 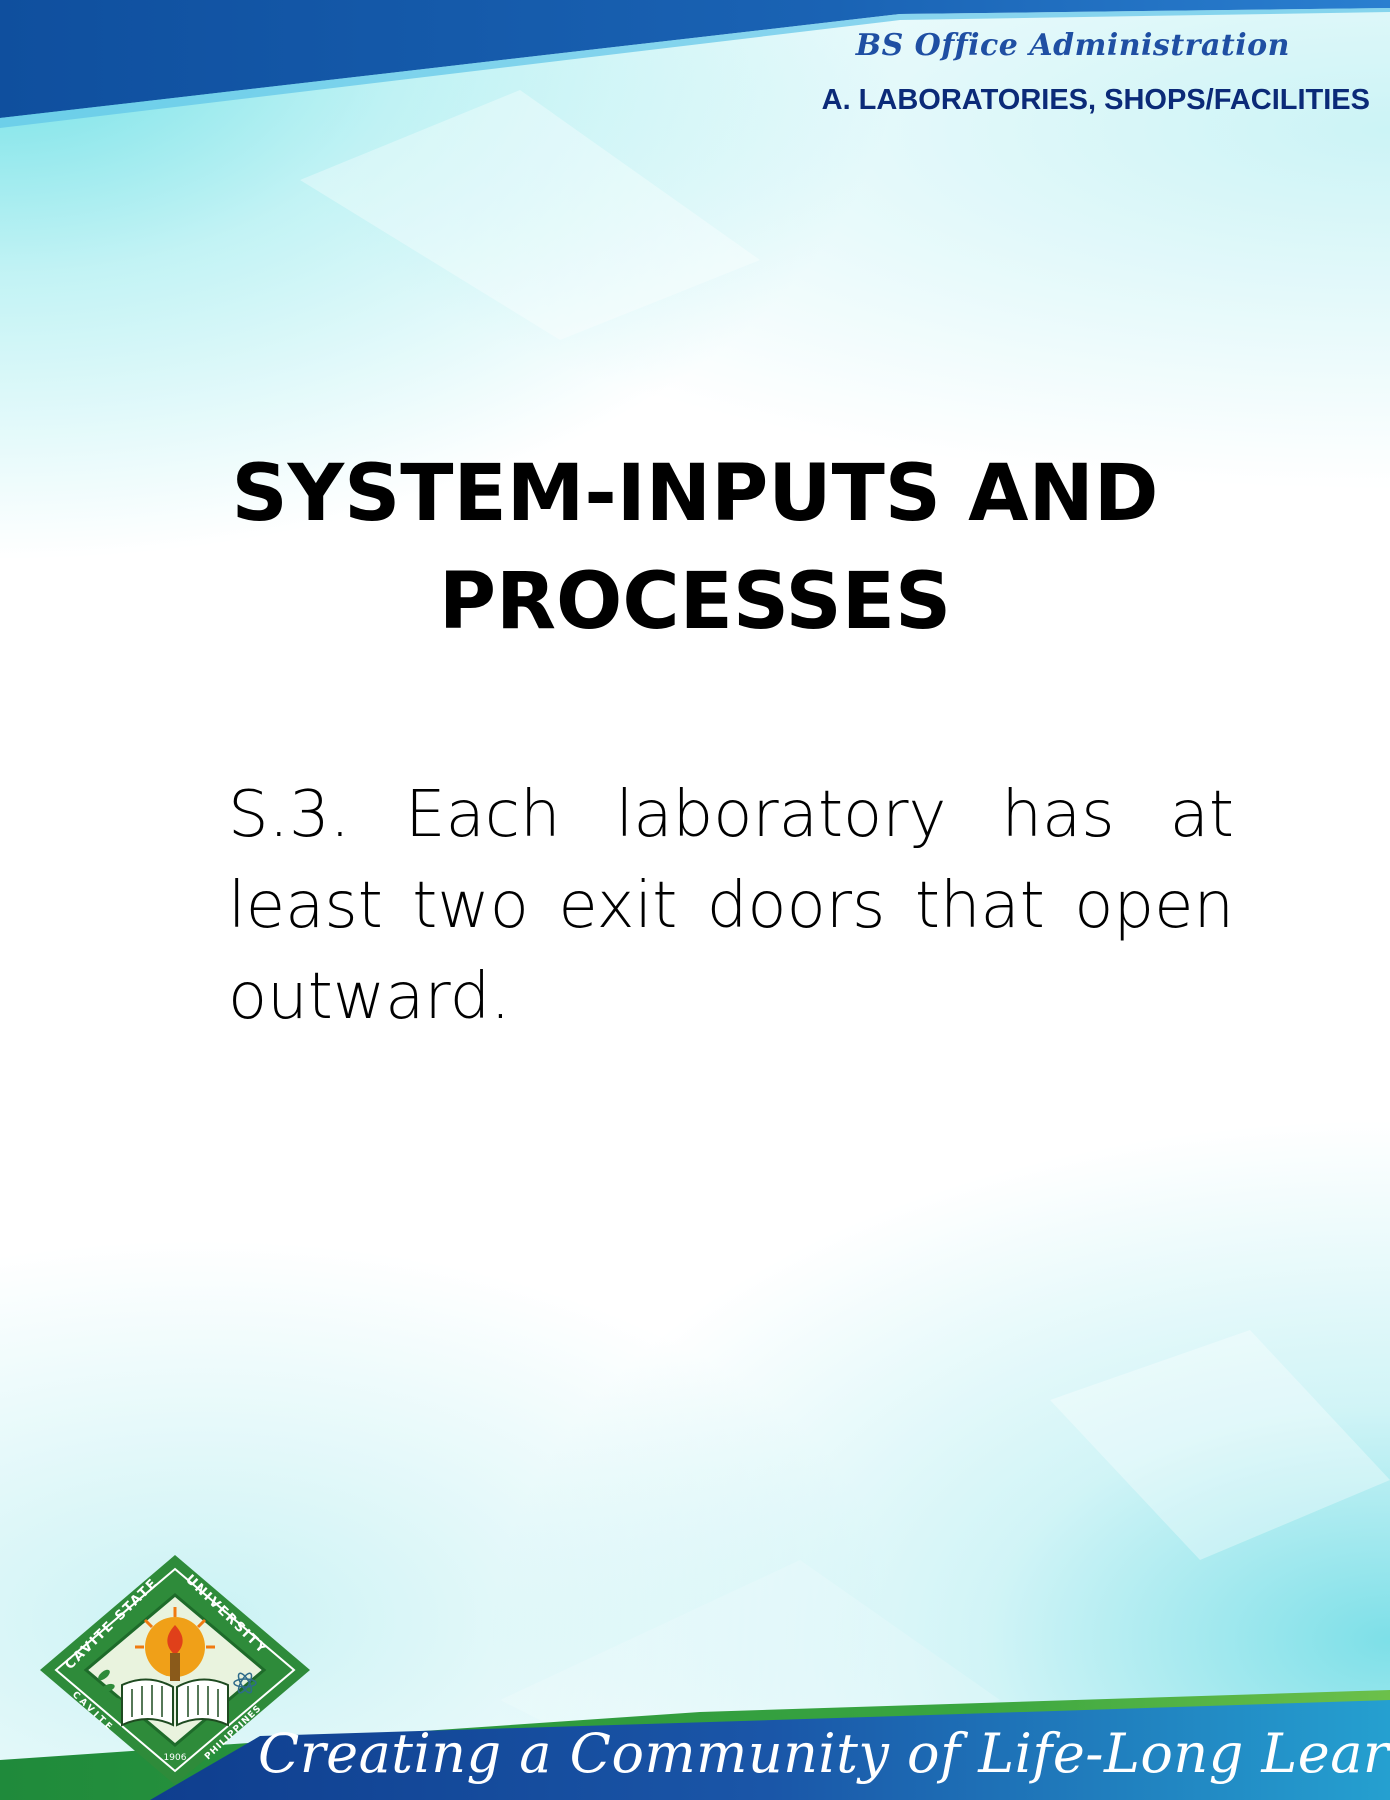 I want to click on page-title-line-1: SYSTEM-INPUTS AND, so click(x=695, y=494).